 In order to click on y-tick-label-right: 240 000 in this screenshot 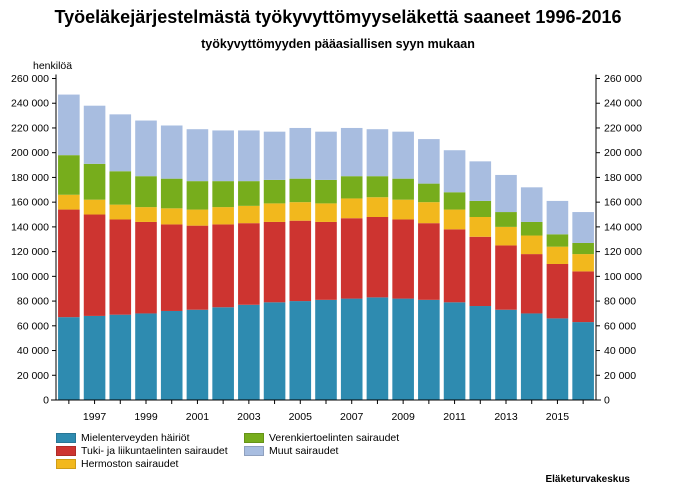, I will do `click(623, 104)`.